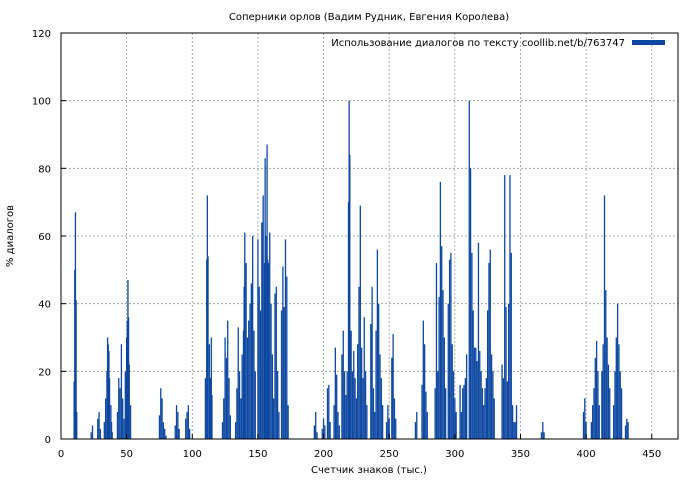 This screenshot has width=700, height=480. What do you see at coordinates (44, 372) in the screenshot?
I see `y-tick-label: 20` at bounding box center [44, 372].